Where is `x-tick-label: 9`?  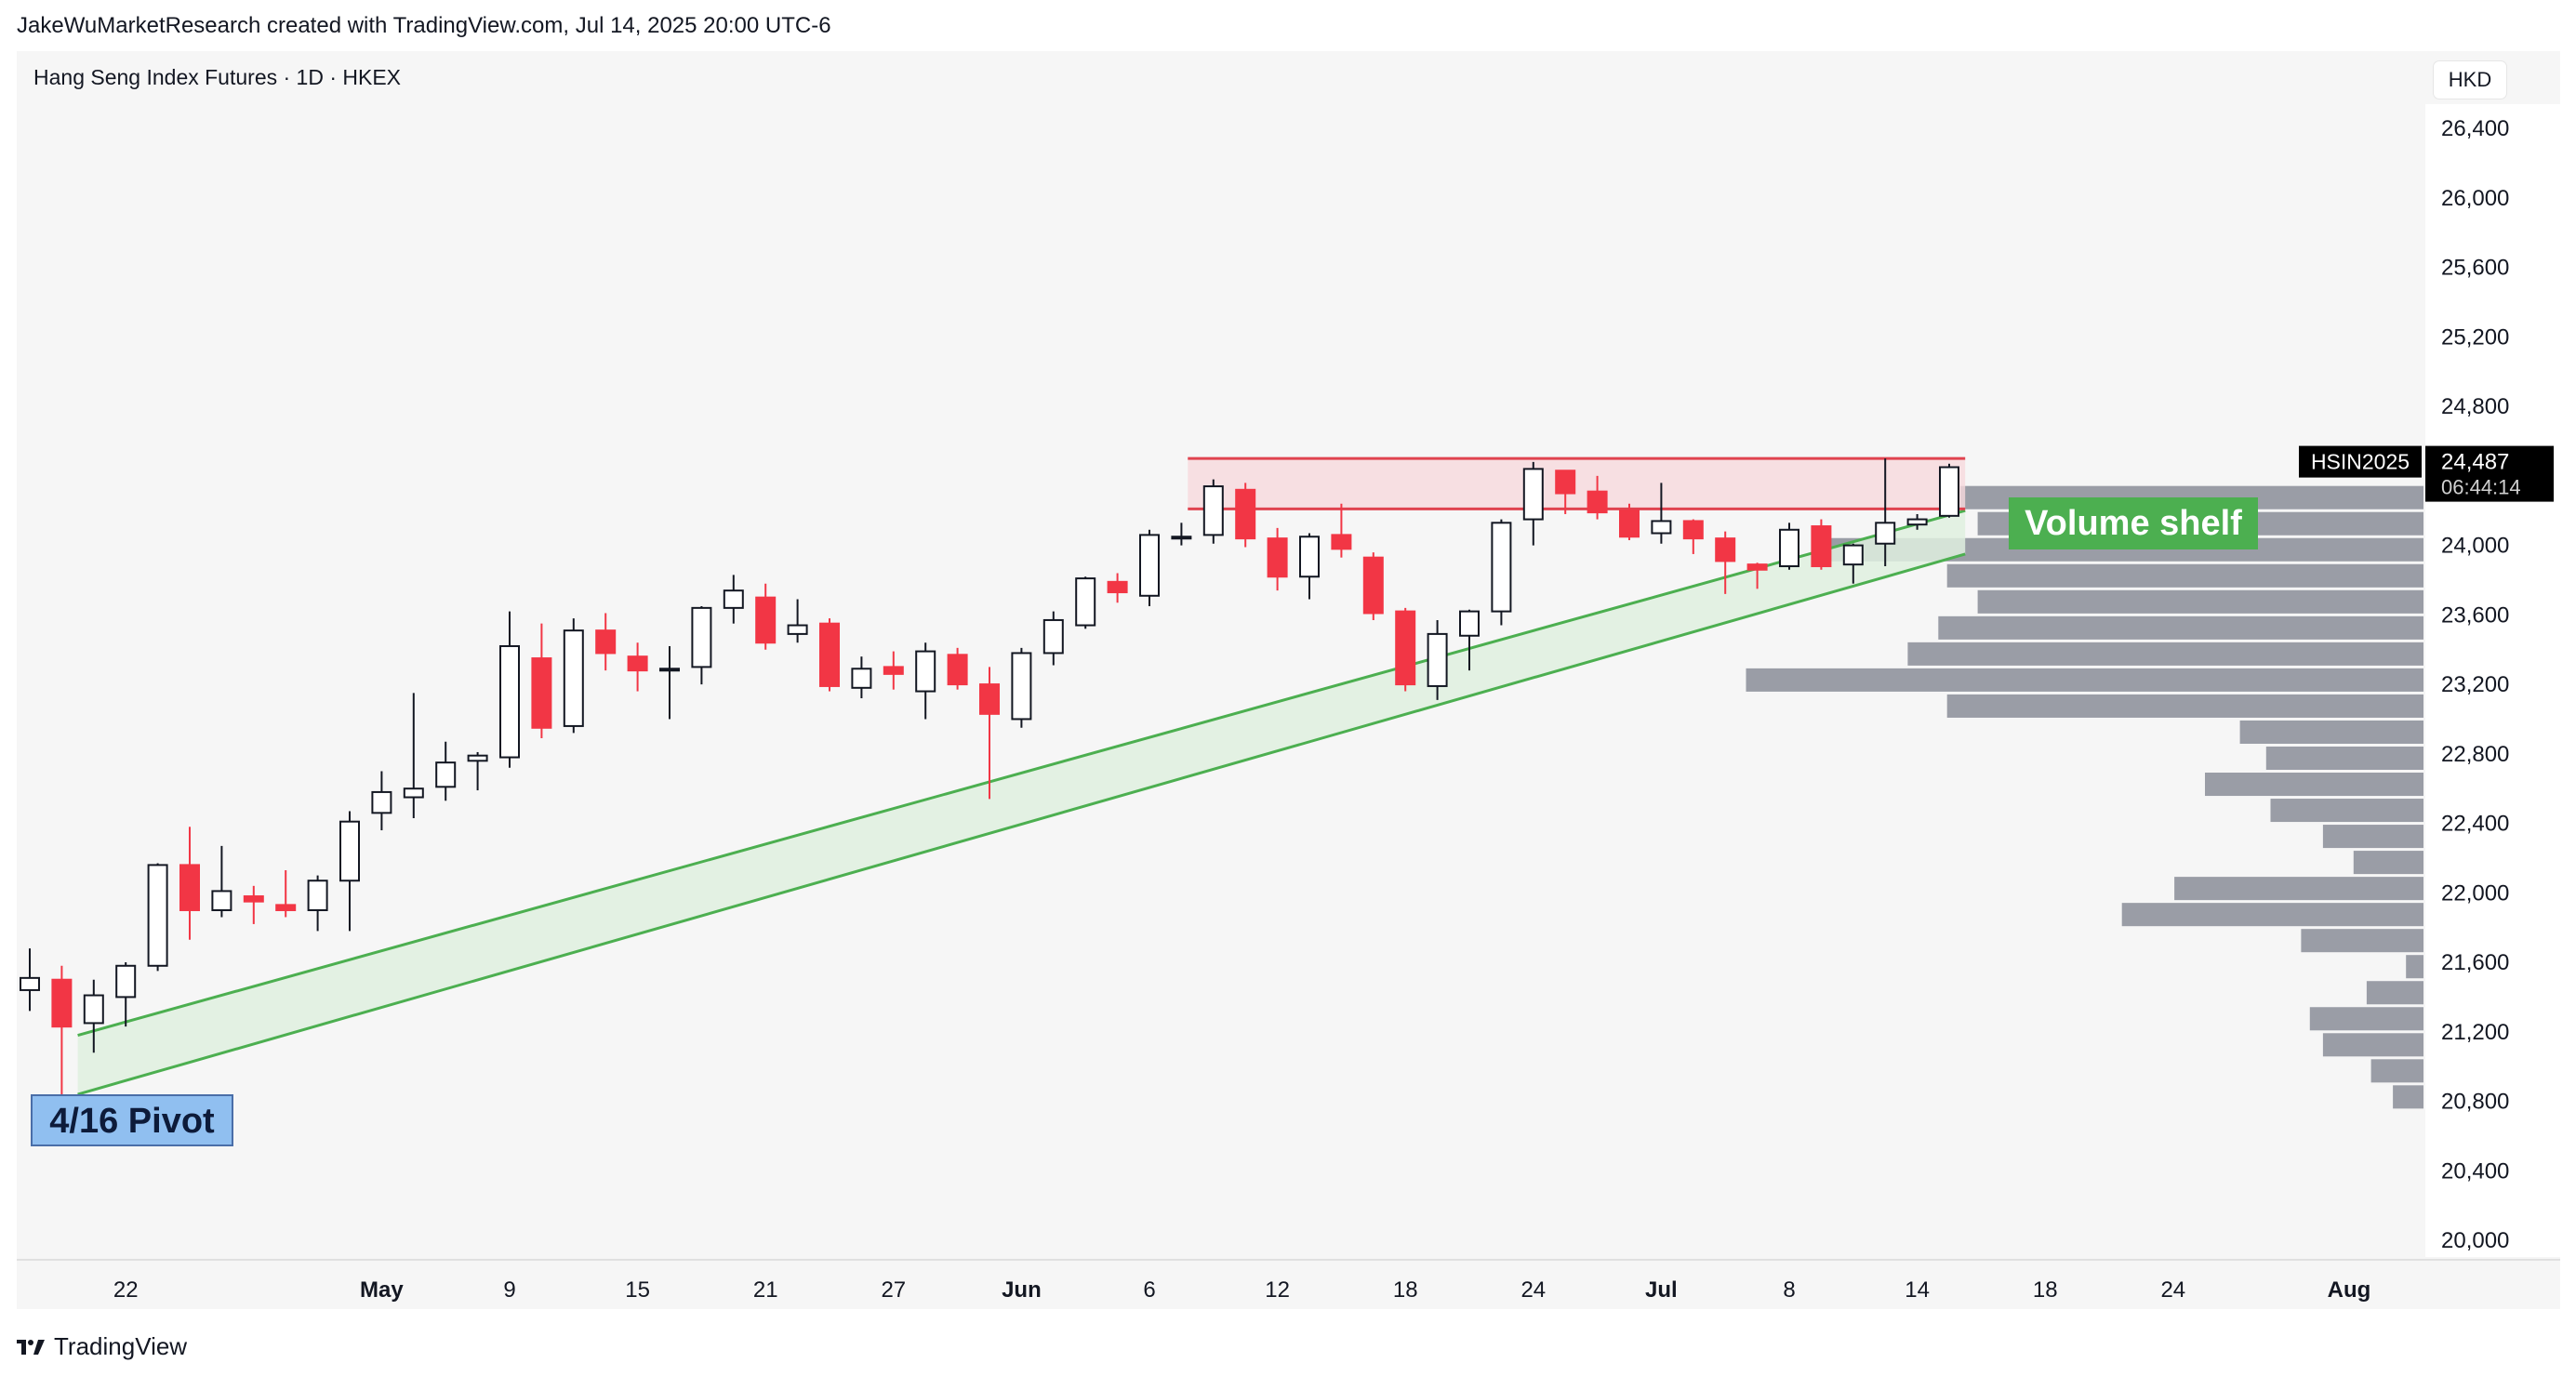
x-tick-label: 9 is located at coordinates (509, 1290).